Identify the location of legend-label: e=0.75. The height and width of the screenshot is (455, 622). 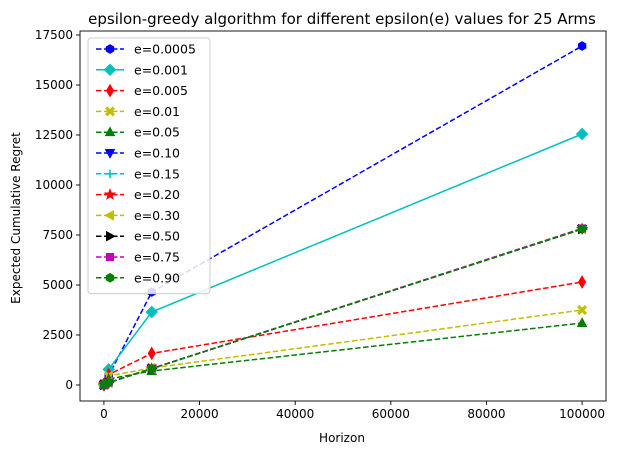
(157, 257).